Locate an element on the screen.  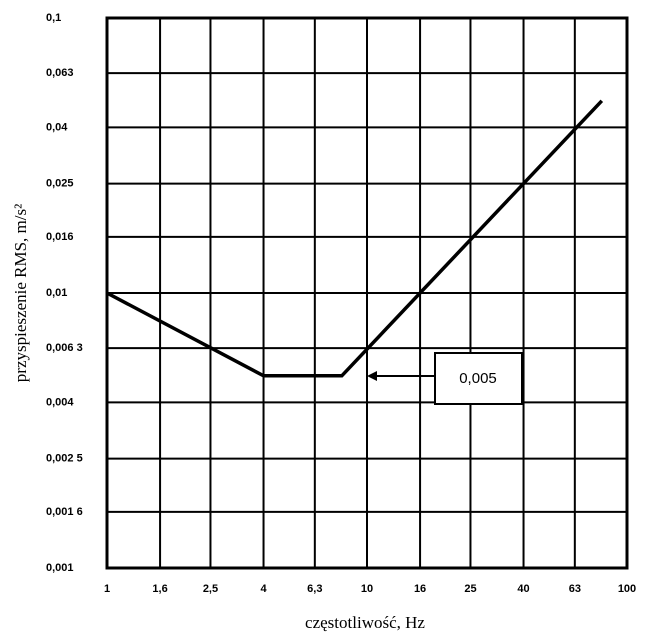
y-tick-label: 0,01 is located at coordinates (56, 293).